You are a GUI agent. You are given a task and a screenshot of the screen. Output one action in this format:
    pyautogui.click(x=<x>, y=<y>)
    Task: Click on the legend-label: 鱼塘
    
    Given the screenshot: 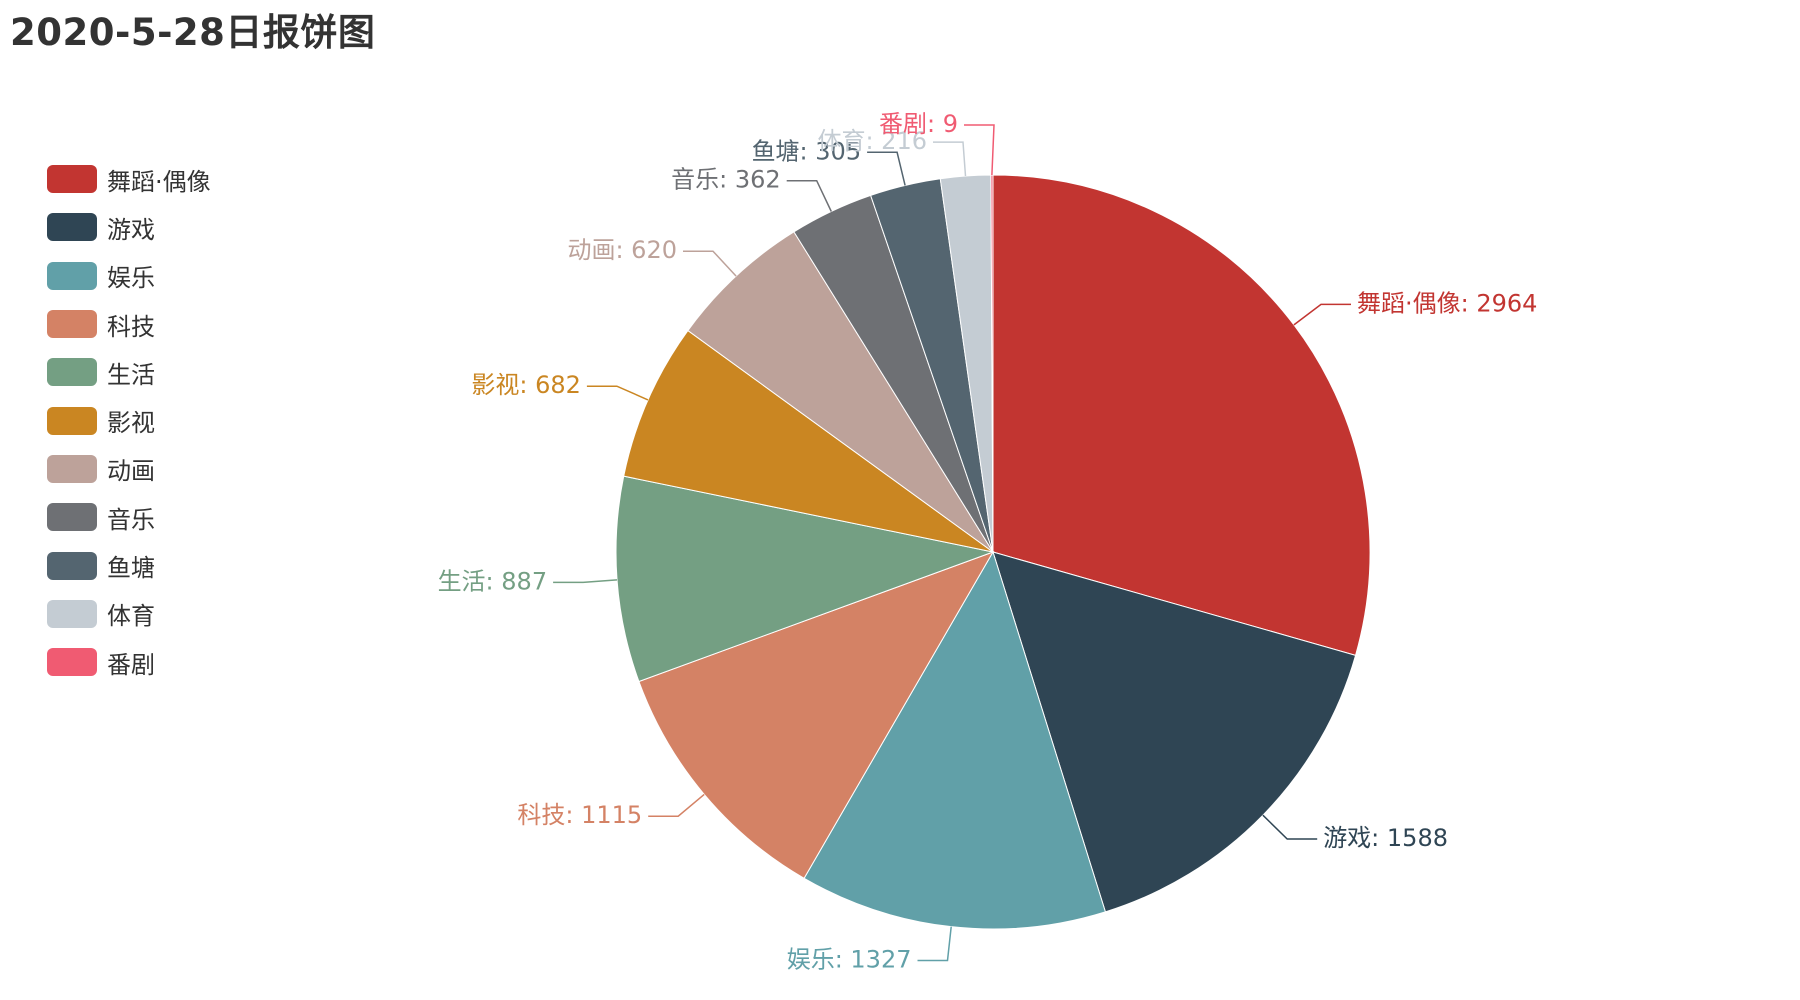 What is the action you would take?
    pyautogui.click(x=131, y=568)
    